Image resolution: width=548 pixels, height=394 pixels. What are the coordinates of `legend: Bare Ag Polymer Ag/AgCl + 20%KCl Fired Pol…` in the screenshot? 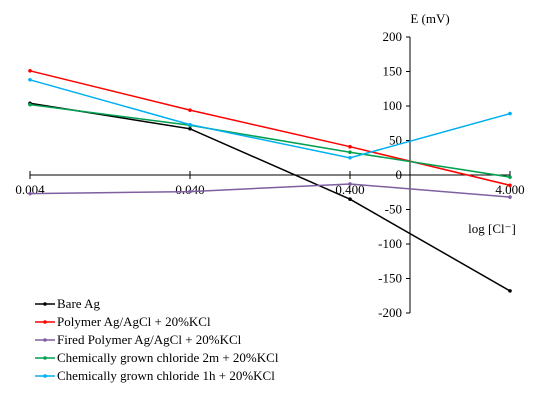 It's located at (157, 339).